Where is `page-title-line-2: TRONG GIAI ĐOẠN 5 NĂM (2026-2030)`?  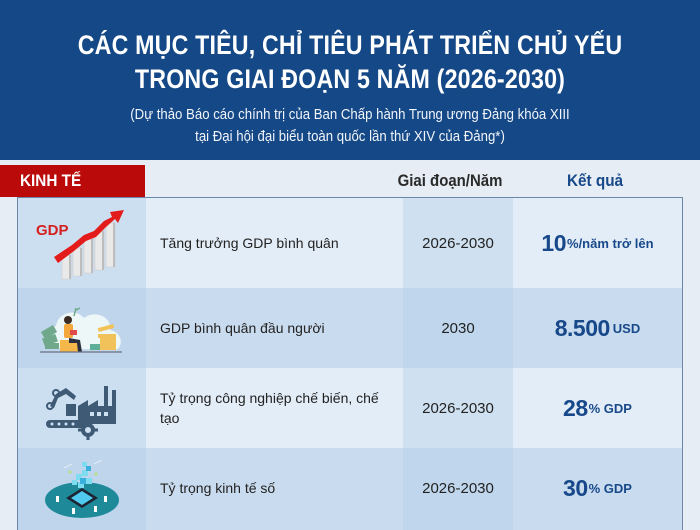
page-title-line-2: TRONG GIAI ĐOẠN 5 NĂM (2026-2030) is located at coordinates (350, 79).